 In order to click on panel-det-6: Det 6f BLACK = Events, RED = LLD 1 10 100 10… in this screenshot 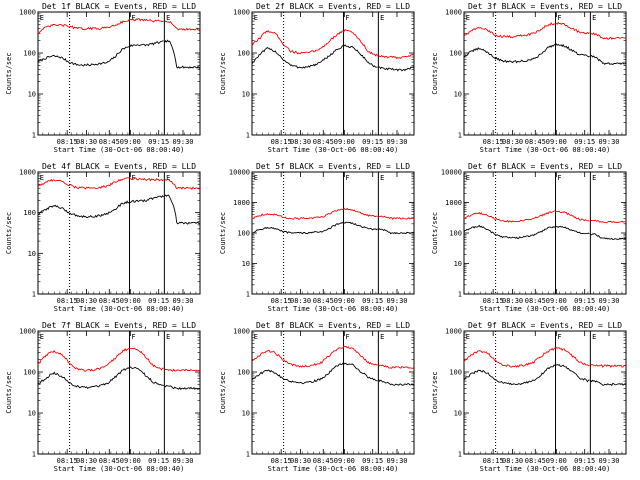, I will do `click(529, 237)`.